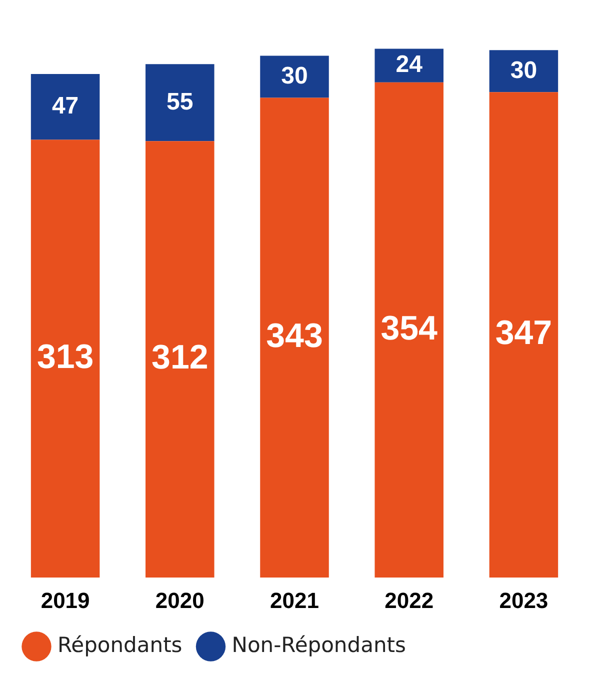  I want to click on x-tick-label: 2021, so click(294, 600).